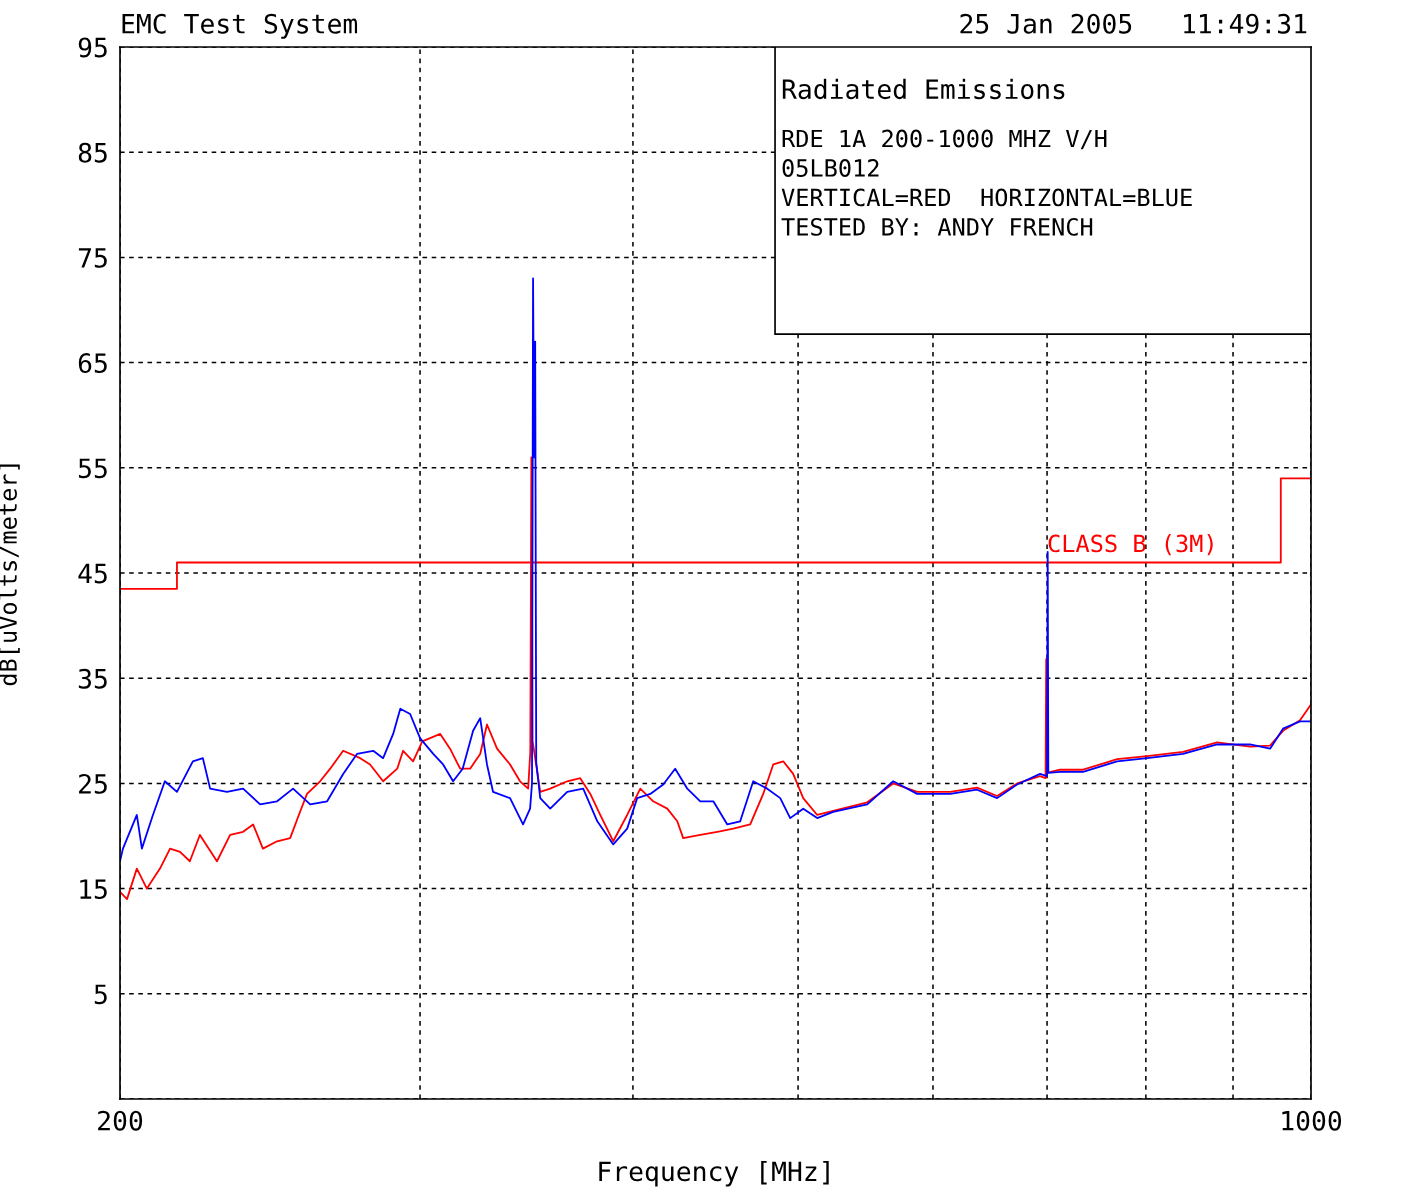  What do you see at coordinates (1312, 1120) in the screenshot?
I see `x-tick-label: 1000` at bounding box center [1312, 1120].